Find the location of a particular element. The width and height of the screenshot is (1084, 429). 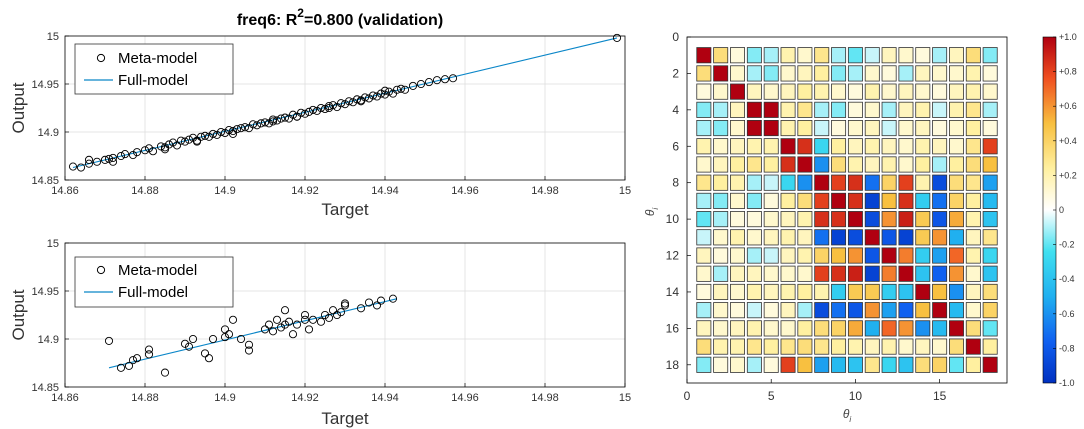

y-tick-labels: 0 2 4 6 8 10 12 14 16 18 is located at coordinates (678, 201).